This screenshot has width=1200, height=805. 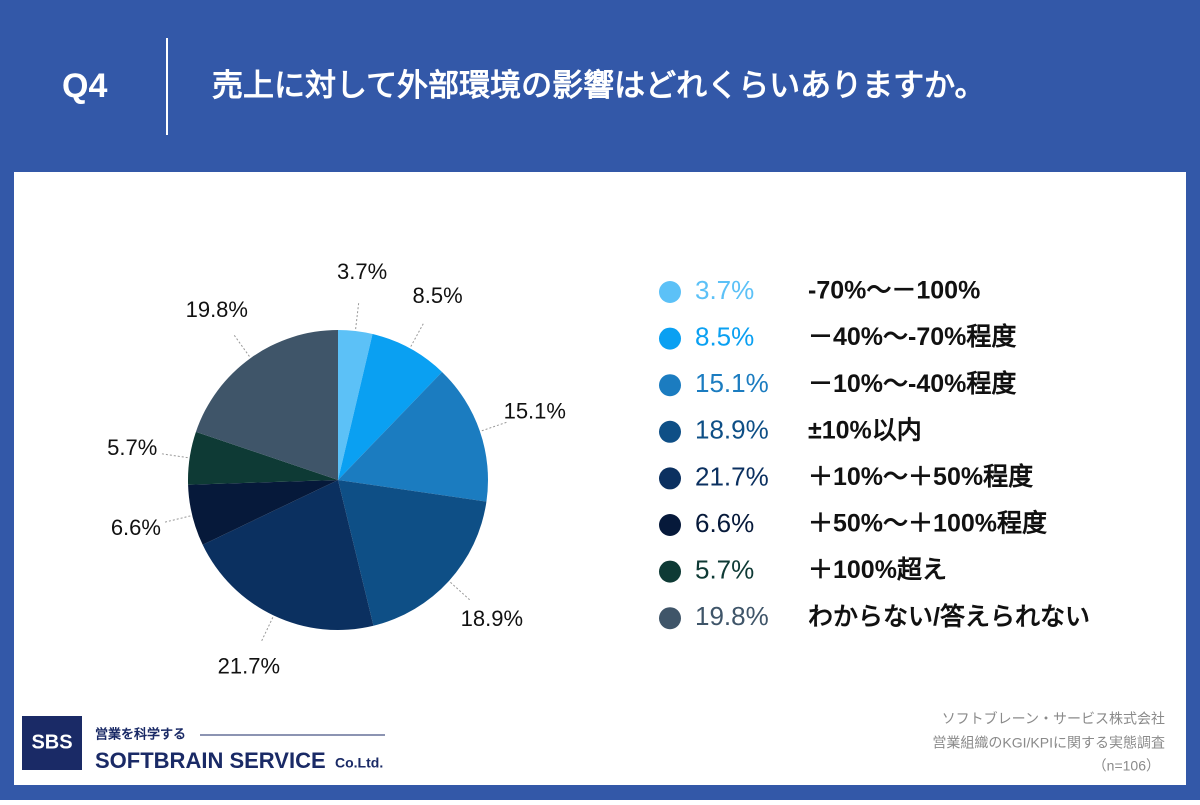 I want to click on title: 売上に対して外部環境の影響はどれくらいありますか。, so click(x=598, y=85).